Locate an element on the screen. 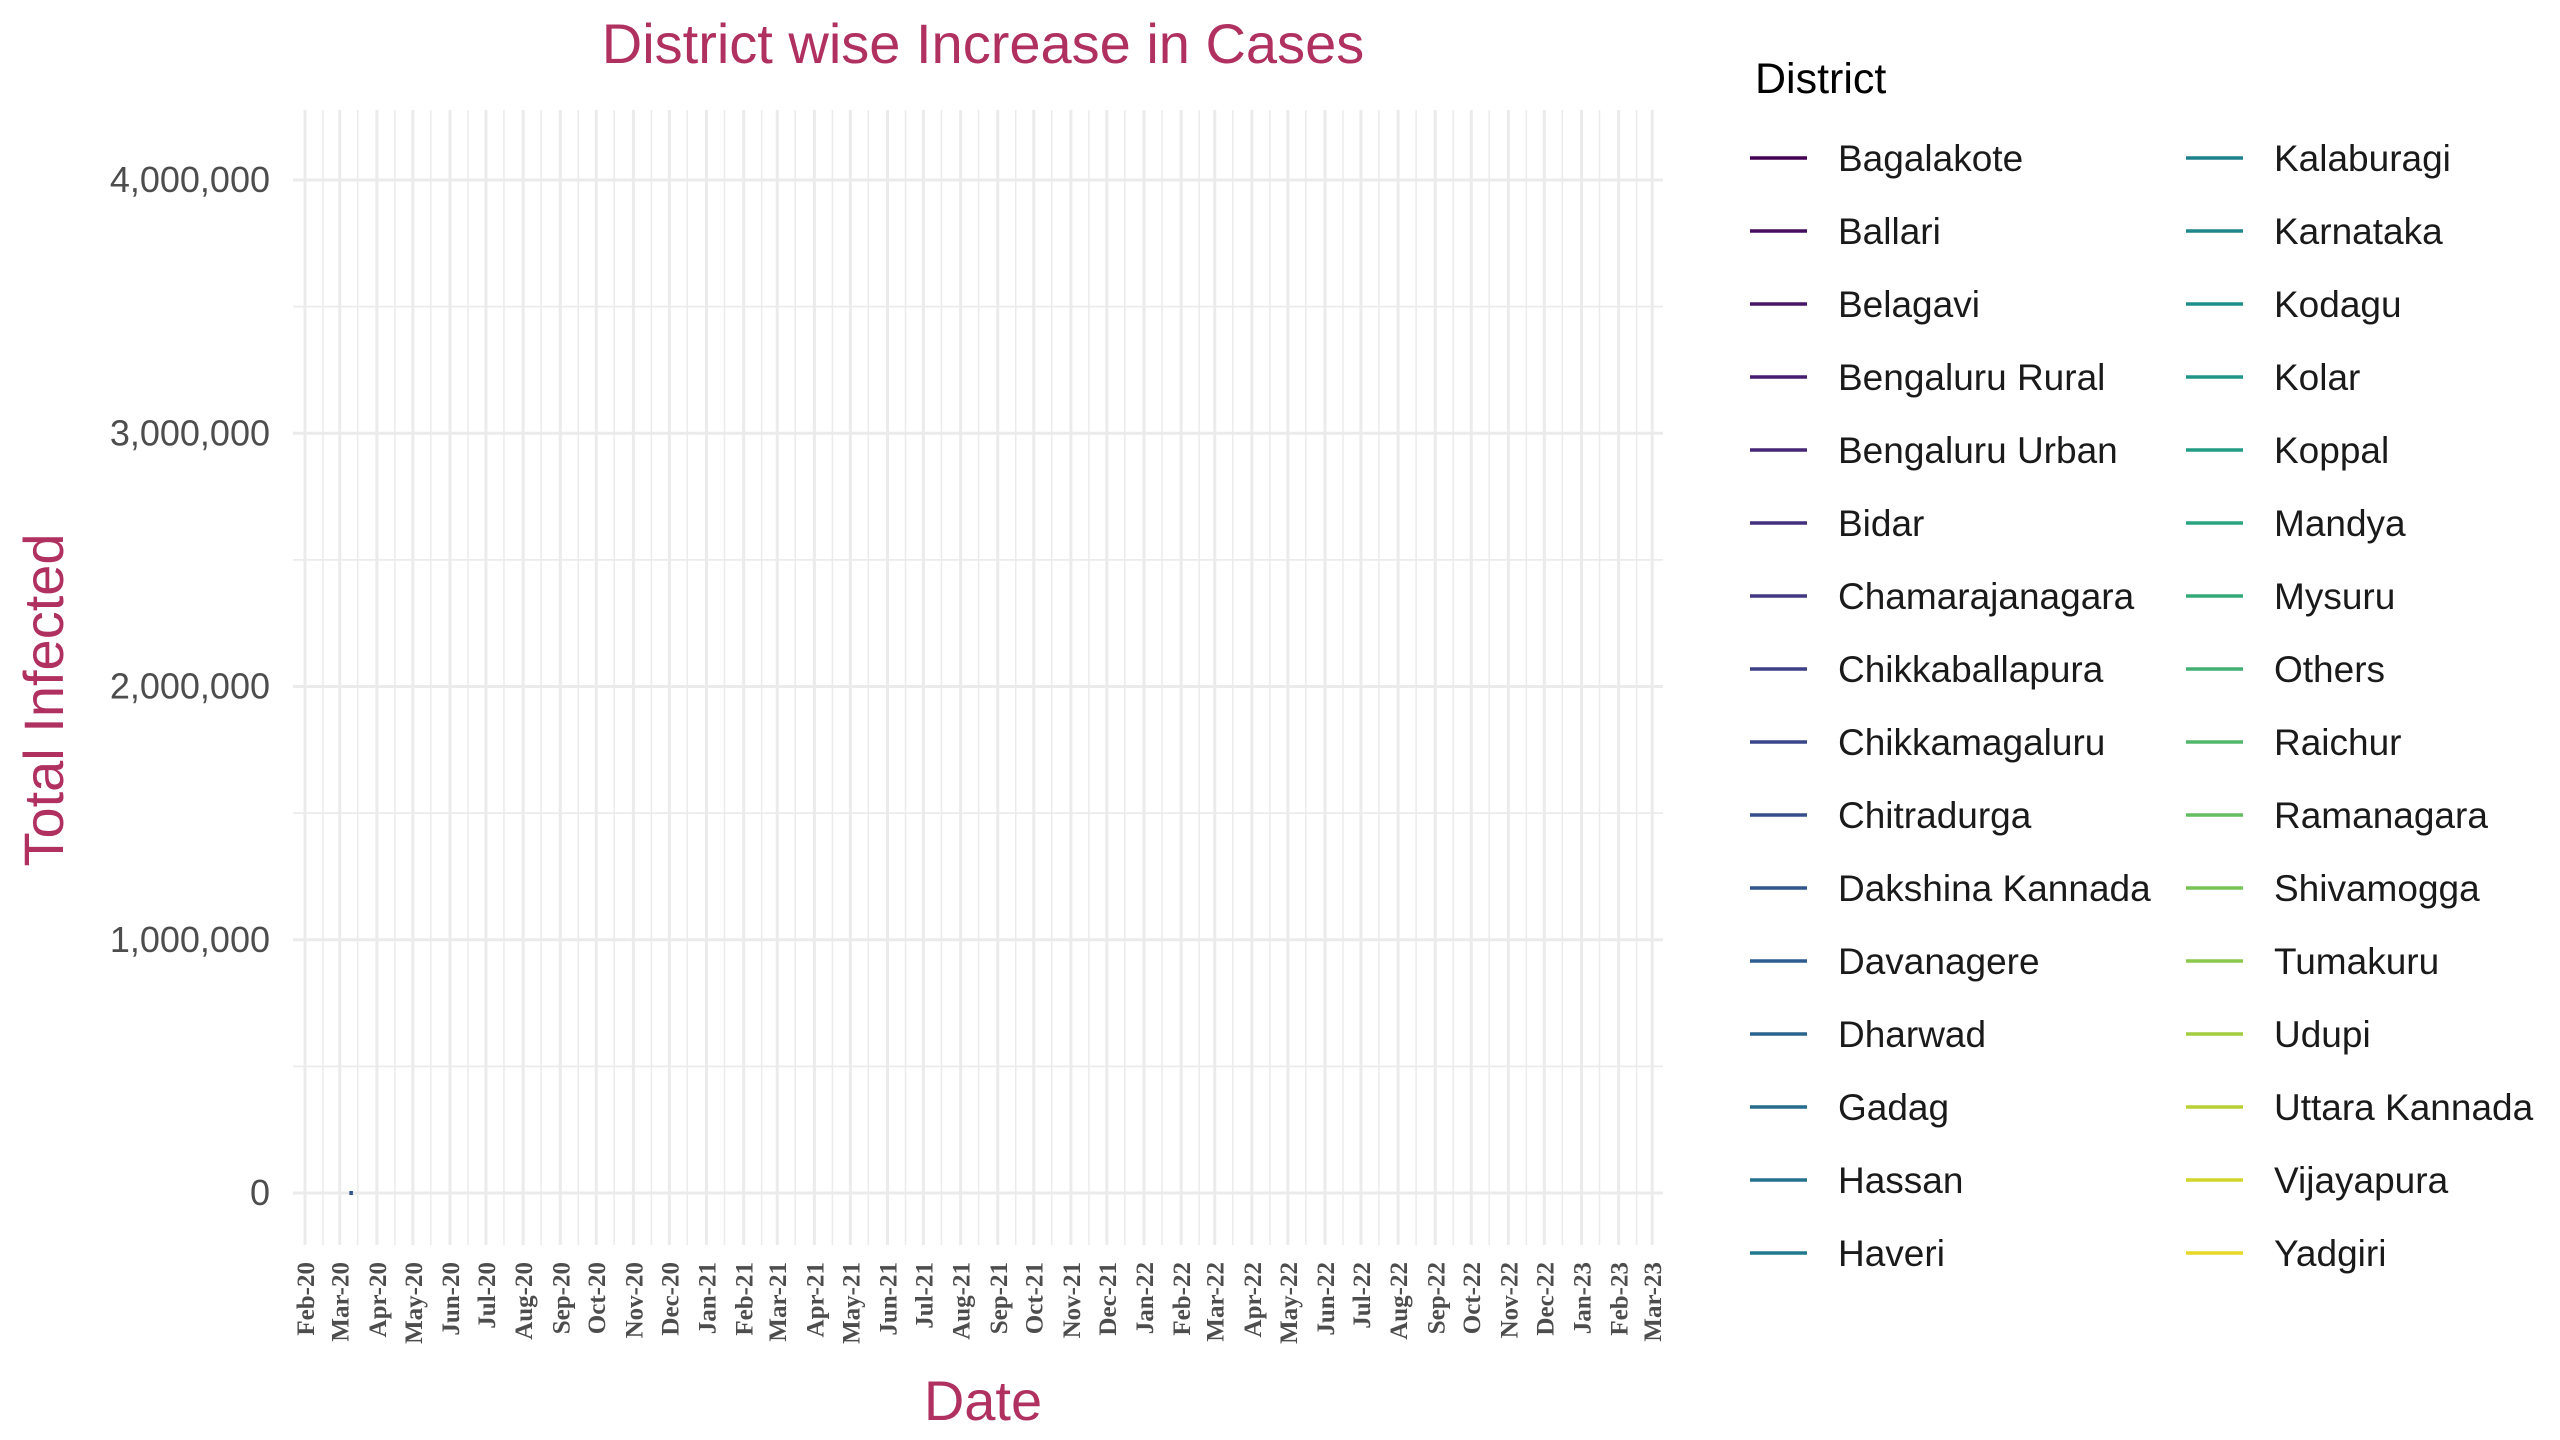 The image size is (2560, 1440). legend-label: Bengaluru Rural is located at coordinates (1971, 377).